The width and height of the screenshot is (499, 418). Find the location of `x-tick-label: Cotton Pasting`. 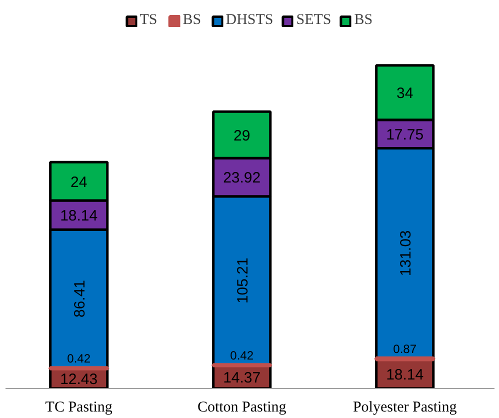

x-tick-label: Cotton Pasting is located at coordinates (242, 408).